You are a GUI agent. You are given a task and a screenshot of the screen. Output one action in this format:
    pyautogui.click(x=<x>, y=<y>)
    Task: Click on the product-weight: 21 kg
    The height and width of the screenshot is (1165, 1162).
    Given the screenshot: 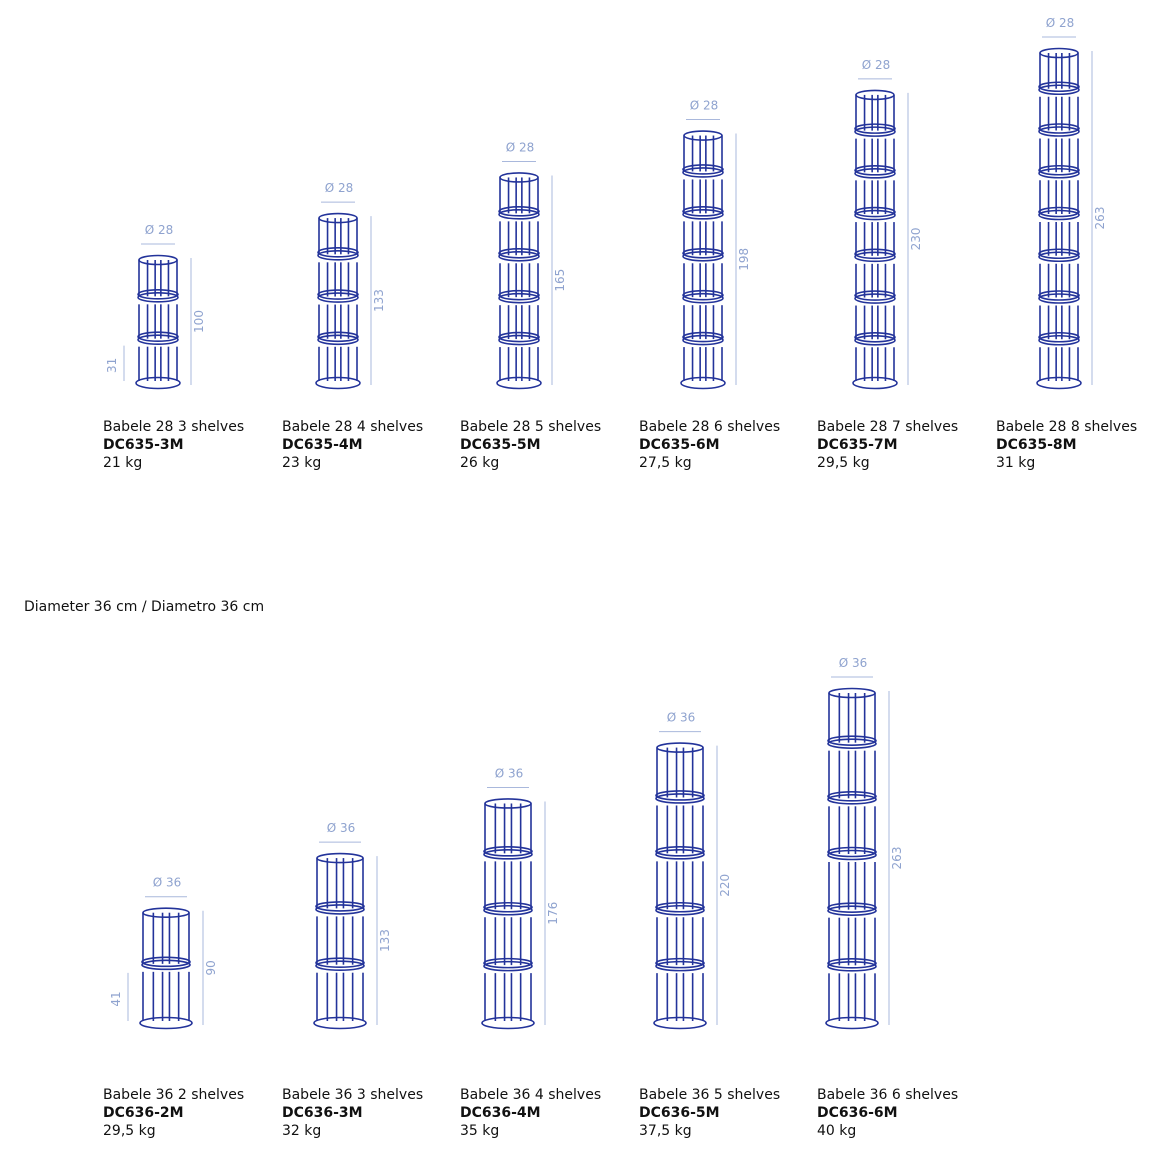 What is the action you would take?
    pyautogui.click(x=122, y=463)
    